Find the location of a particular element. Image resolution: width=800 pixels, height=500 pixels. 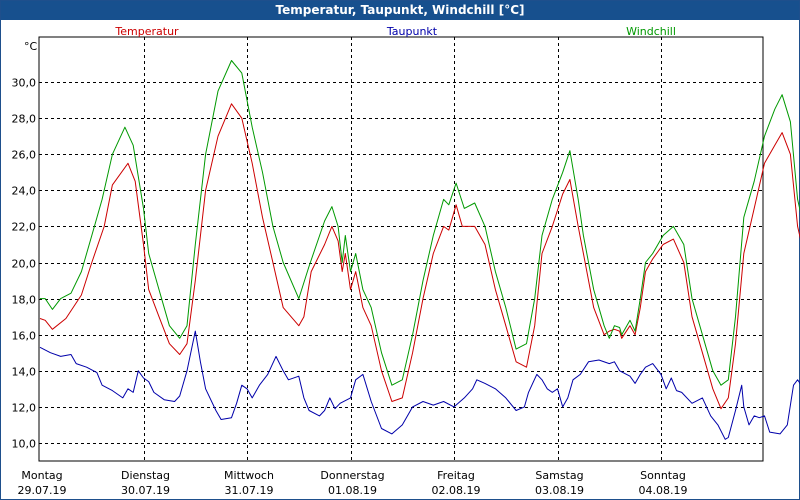

y-tick-label: 20,0 is located at coordinates (24, 264).